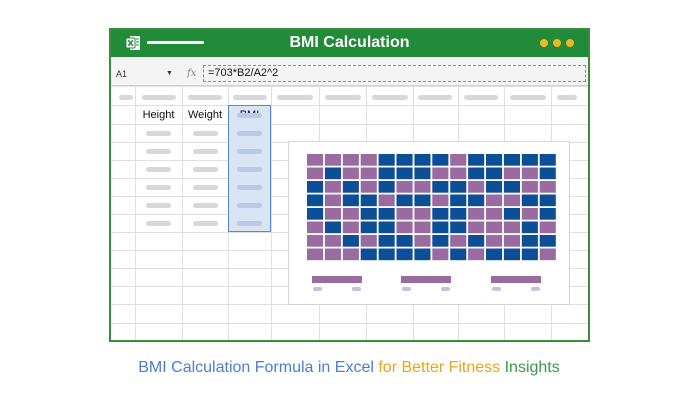 This screenshot has width=698, height=400. Describe the element at coordinates (205, 115) in the screenshot. I see `header-weight: Weight` at that location.